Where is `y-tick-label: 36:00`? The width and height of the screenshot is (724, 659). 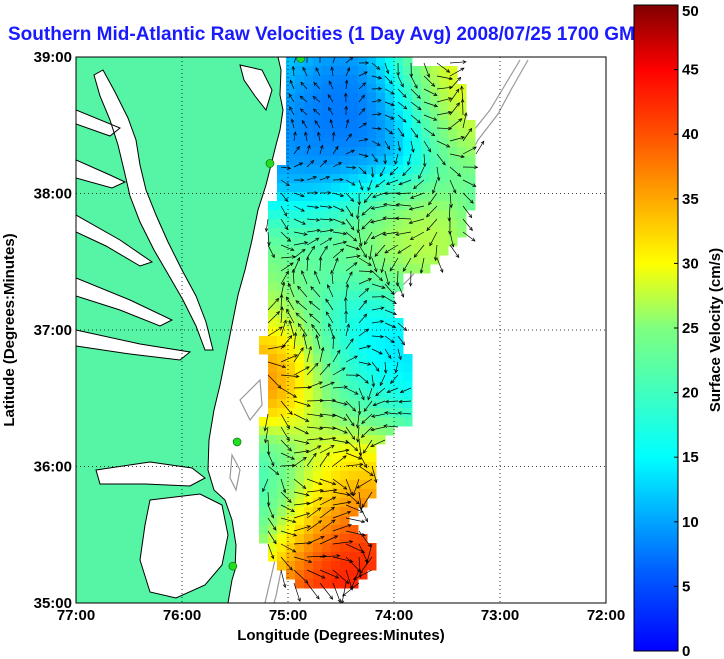
y-tick-label: 36:00 is located at coordinates (53, 467).